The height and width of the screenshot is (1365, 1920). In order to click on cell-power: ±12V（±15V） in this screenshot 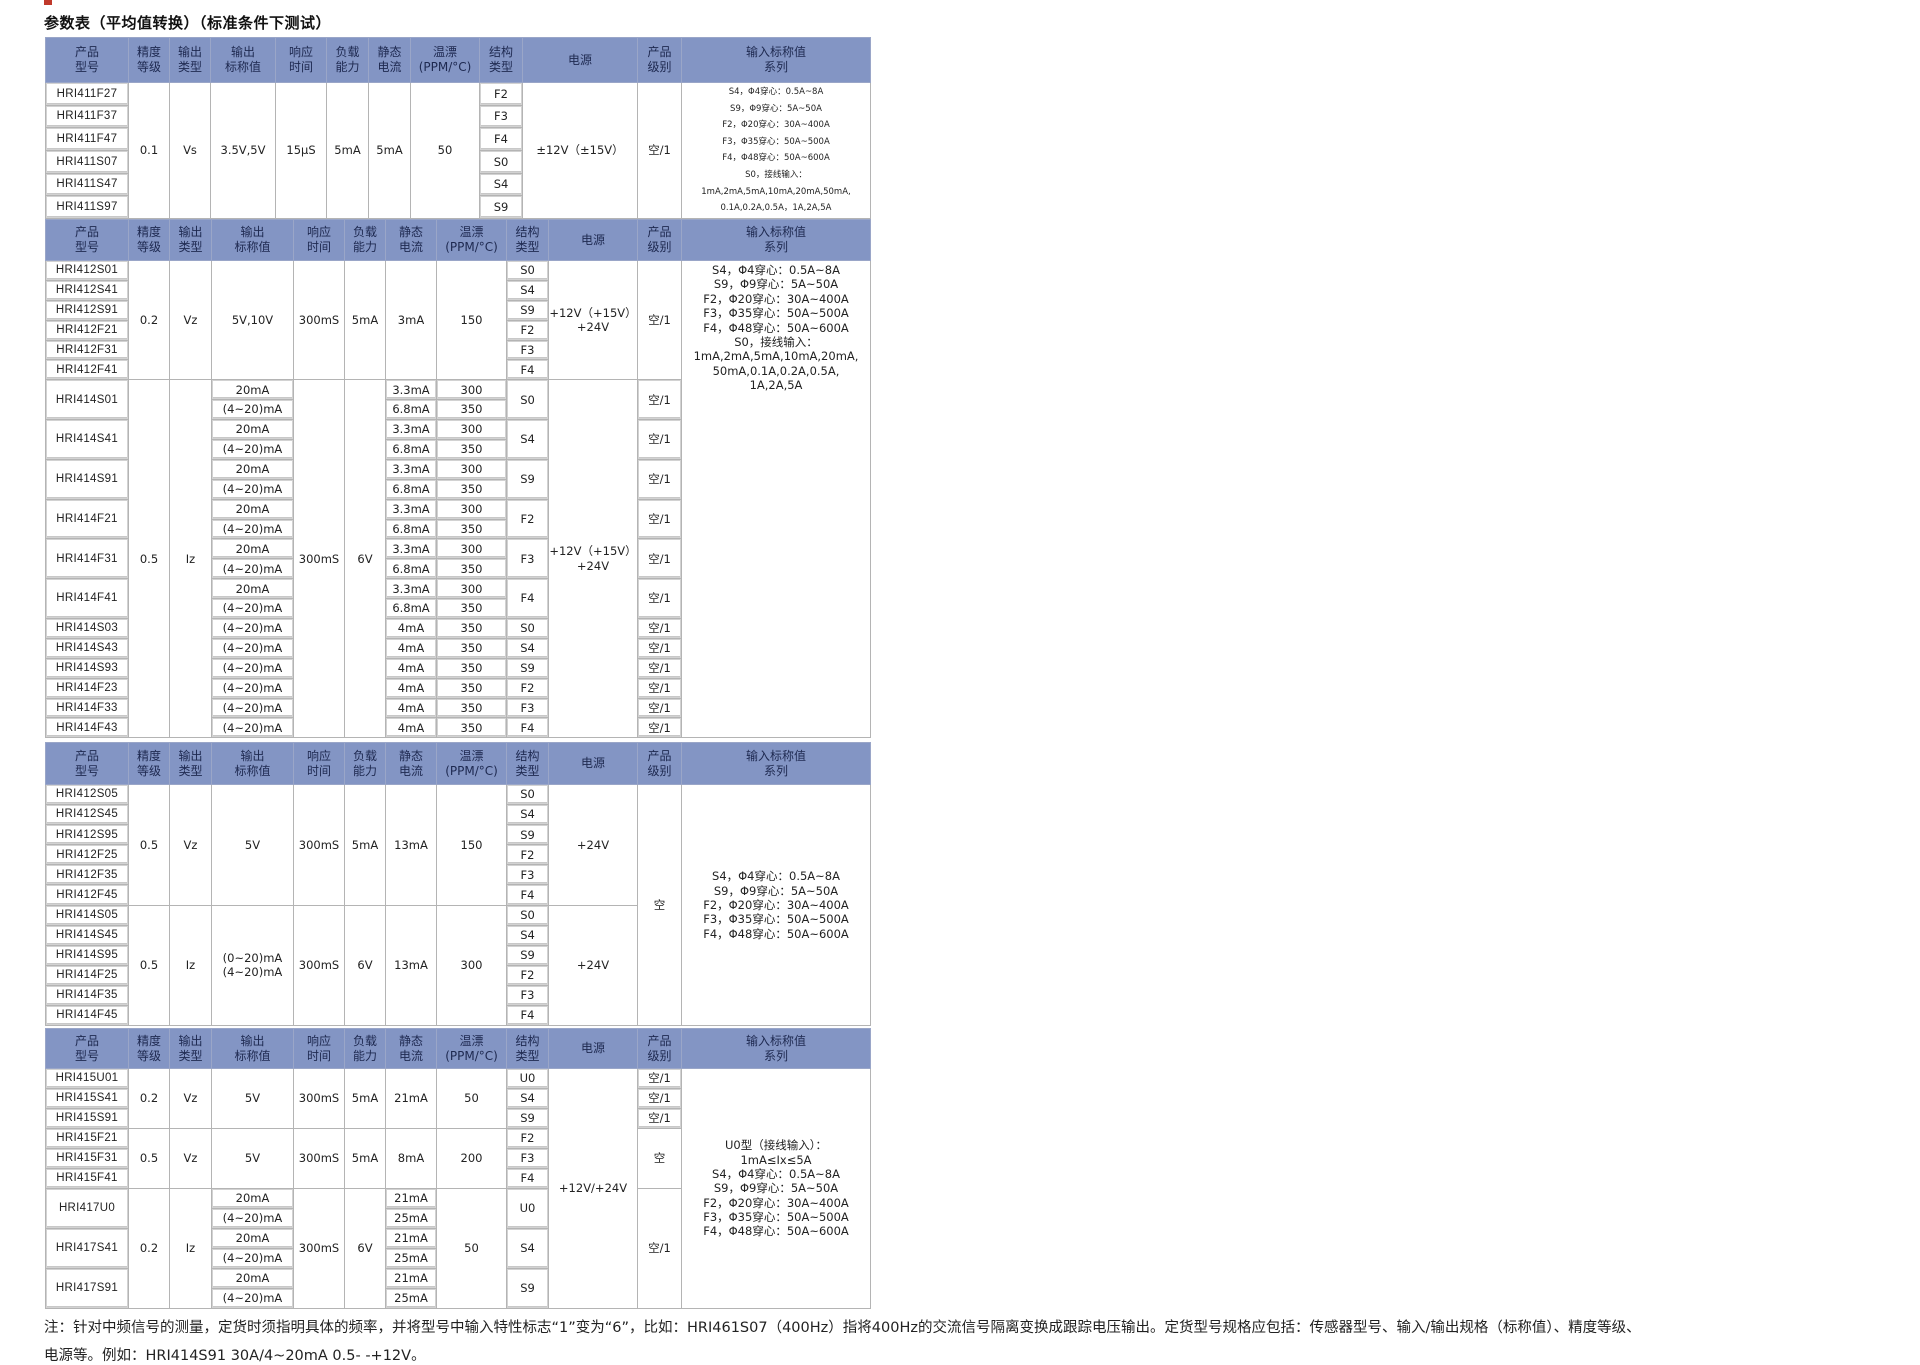, I will do `click(580, 150)`.